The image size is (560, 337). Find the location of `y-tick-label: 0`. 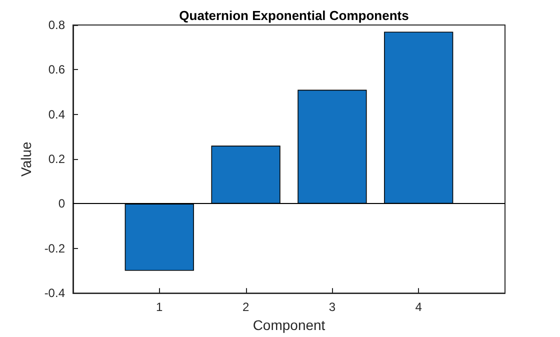

y-tick-label: 0 is located at coordinates (62, 203).